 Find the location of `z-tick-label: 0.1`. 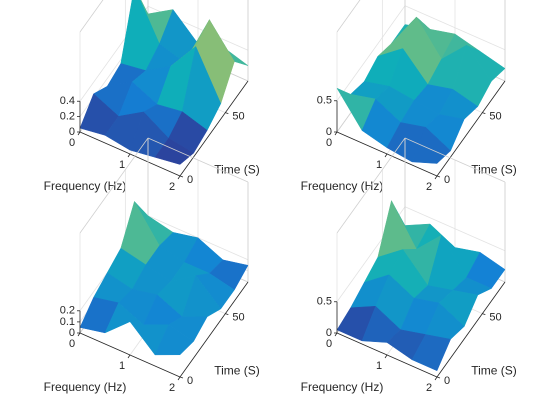

z-tick-label: 0.1 is located at coordinates (67, 322).